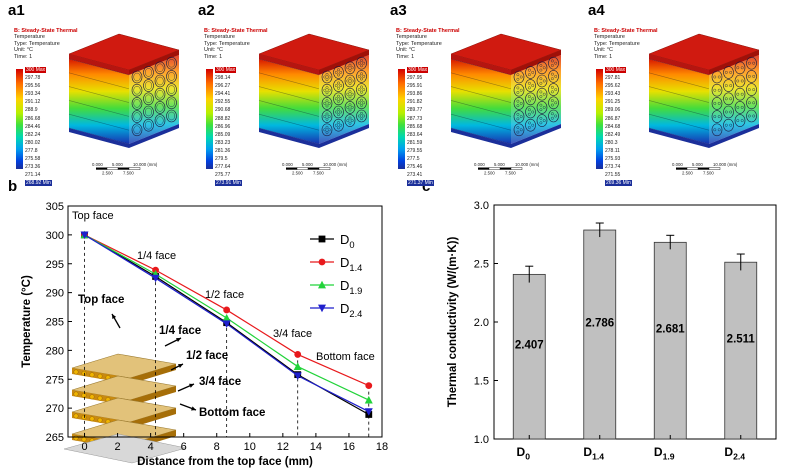 This screenshot has height=476, width=791. I want to click on scale-tick-label: 280.02, so click(33, 142).